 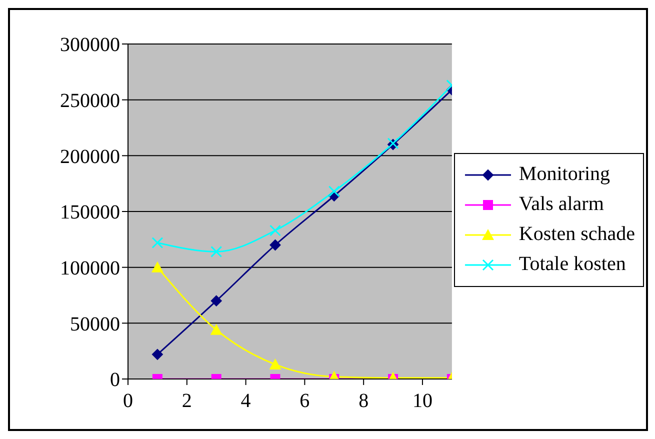 I want to click on y-tick-label: 0, so click(x=115, y=380).